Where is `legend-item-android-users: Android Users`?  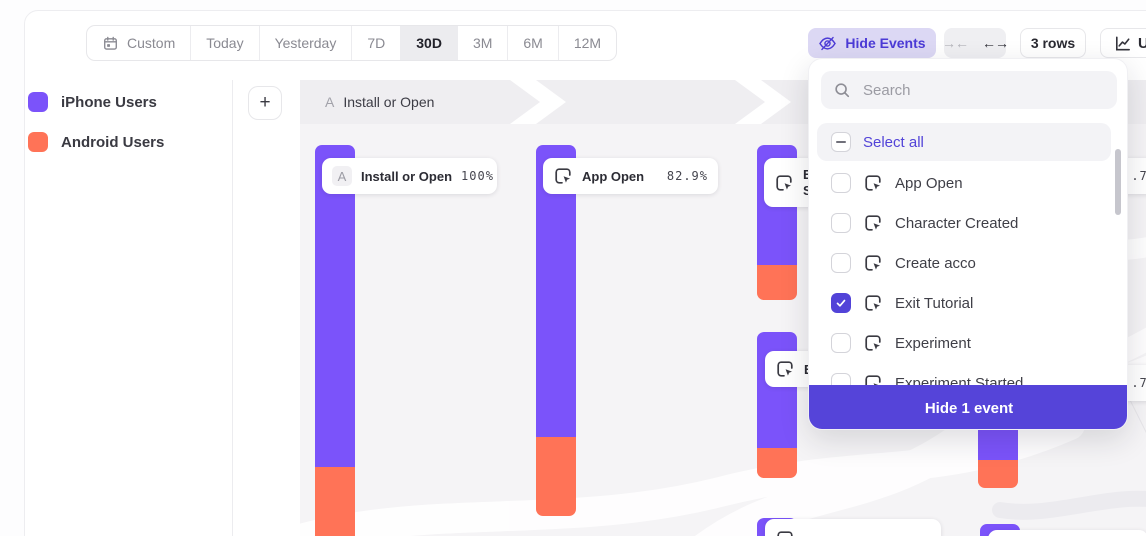 legend-item-android-users: Android Users is located at coordinates (96, 142).